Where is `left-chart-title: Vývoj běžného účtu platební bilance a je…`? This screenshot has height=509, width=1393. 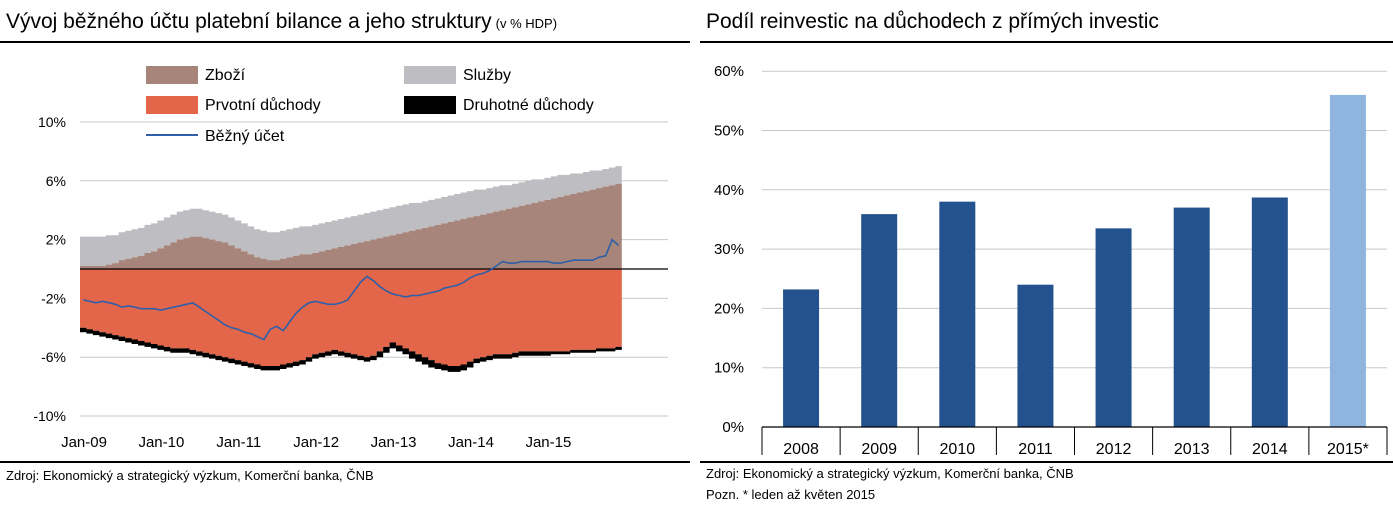 left-chart-title: Vývoj běžného účtu platební bilance a je… is located at coordinates (281, 22).